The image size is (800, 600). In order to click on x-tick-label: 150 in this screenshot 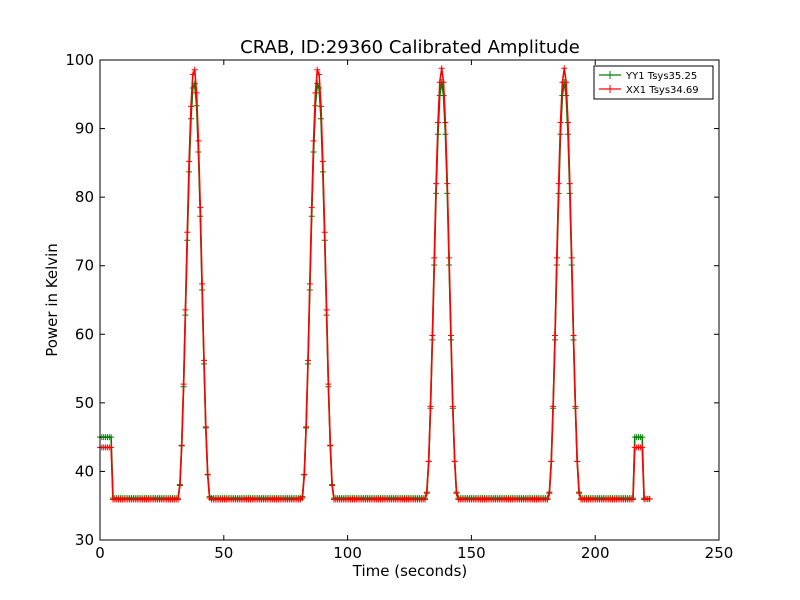, I will do `click(471, 553)`.